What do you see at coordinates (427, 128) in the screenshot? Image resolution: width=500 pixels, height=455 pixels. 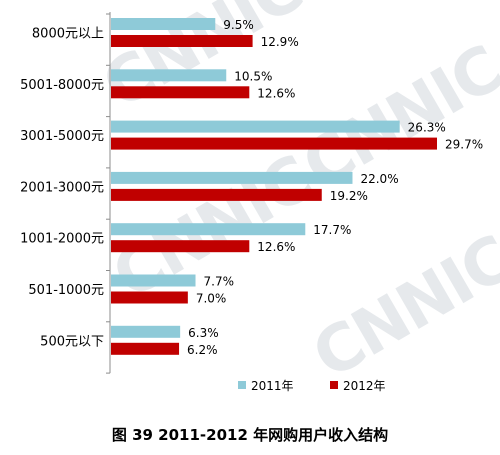 I see `data-label: 26.3%` at bounding box center [427, 128].